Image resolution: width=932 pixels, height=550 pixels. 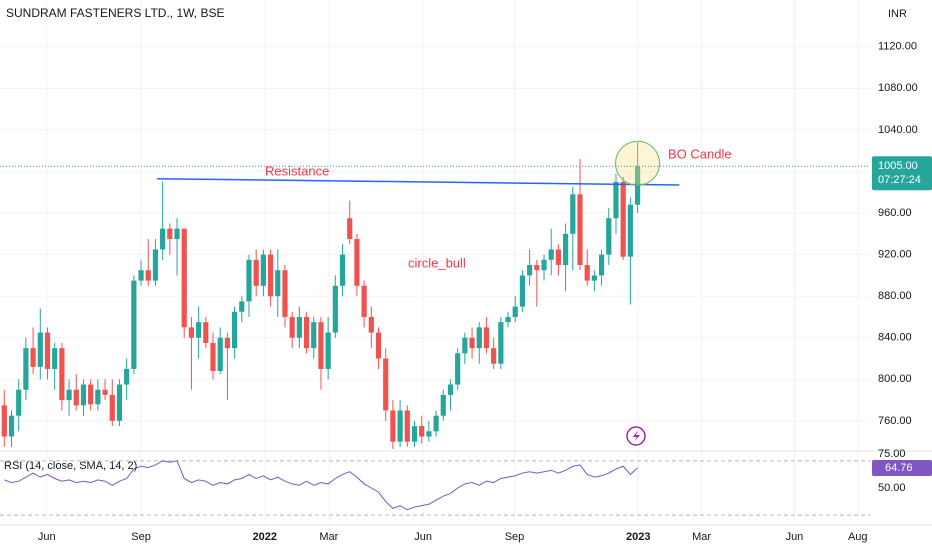 I want to click on y-tick-label: 760.00, so click(x=895, y=421).